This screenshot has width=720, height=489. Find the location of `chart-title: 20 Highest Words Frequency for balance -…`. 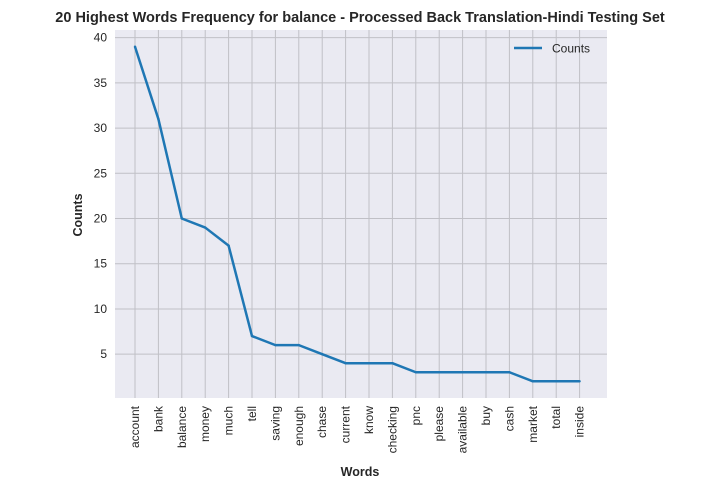

chart-title: 20 Highest Words Frequency for balance -… is located at coordinates (360, 18).